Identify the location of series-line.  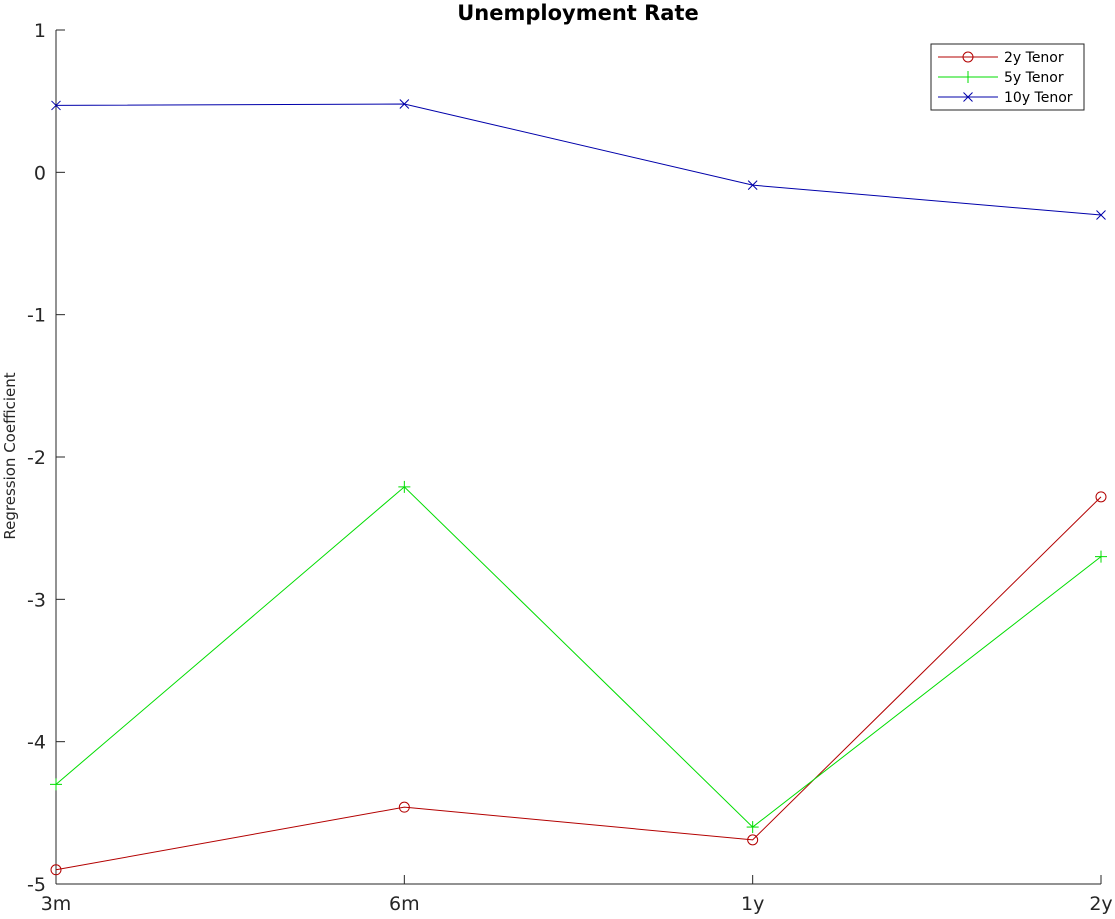
(578, 159).